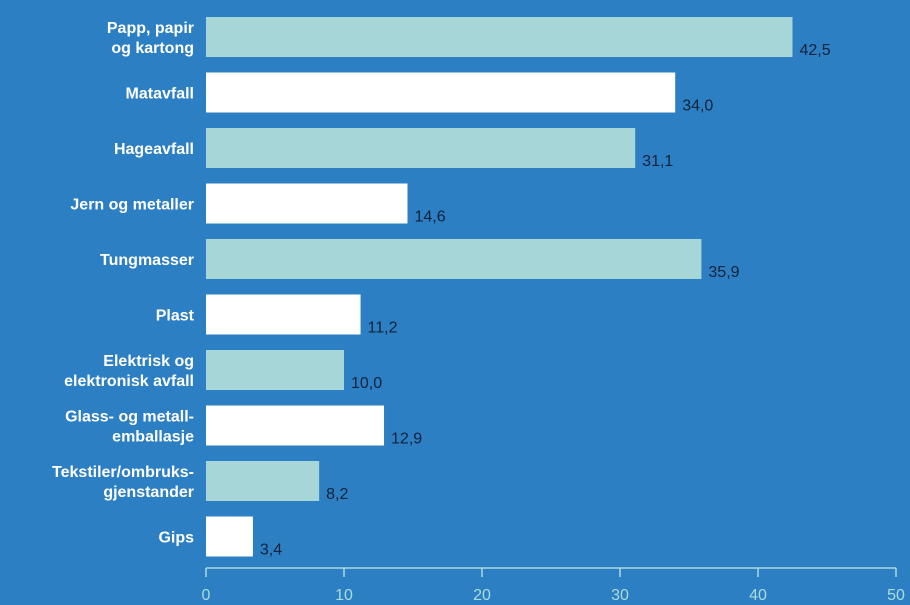  What do you see at coordinates (160, 94) in the screenshot?
I see `category-label: Matavfall` at bounding box center [160, 94].